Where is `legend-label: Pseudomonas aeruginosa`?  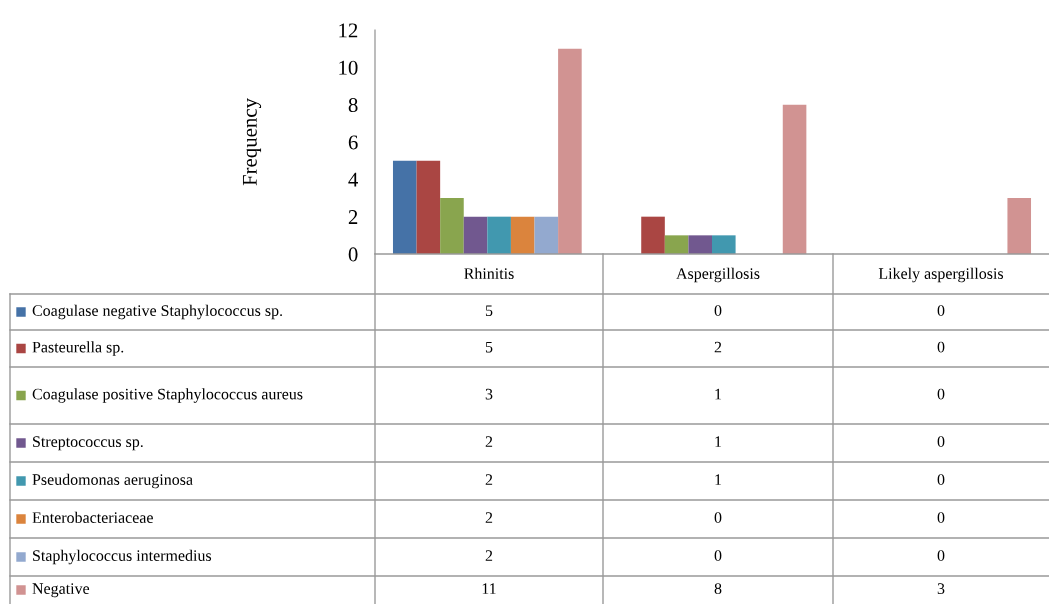 legend-label: Pseudomonas aeruginosa is located at coordinates (112, 481).